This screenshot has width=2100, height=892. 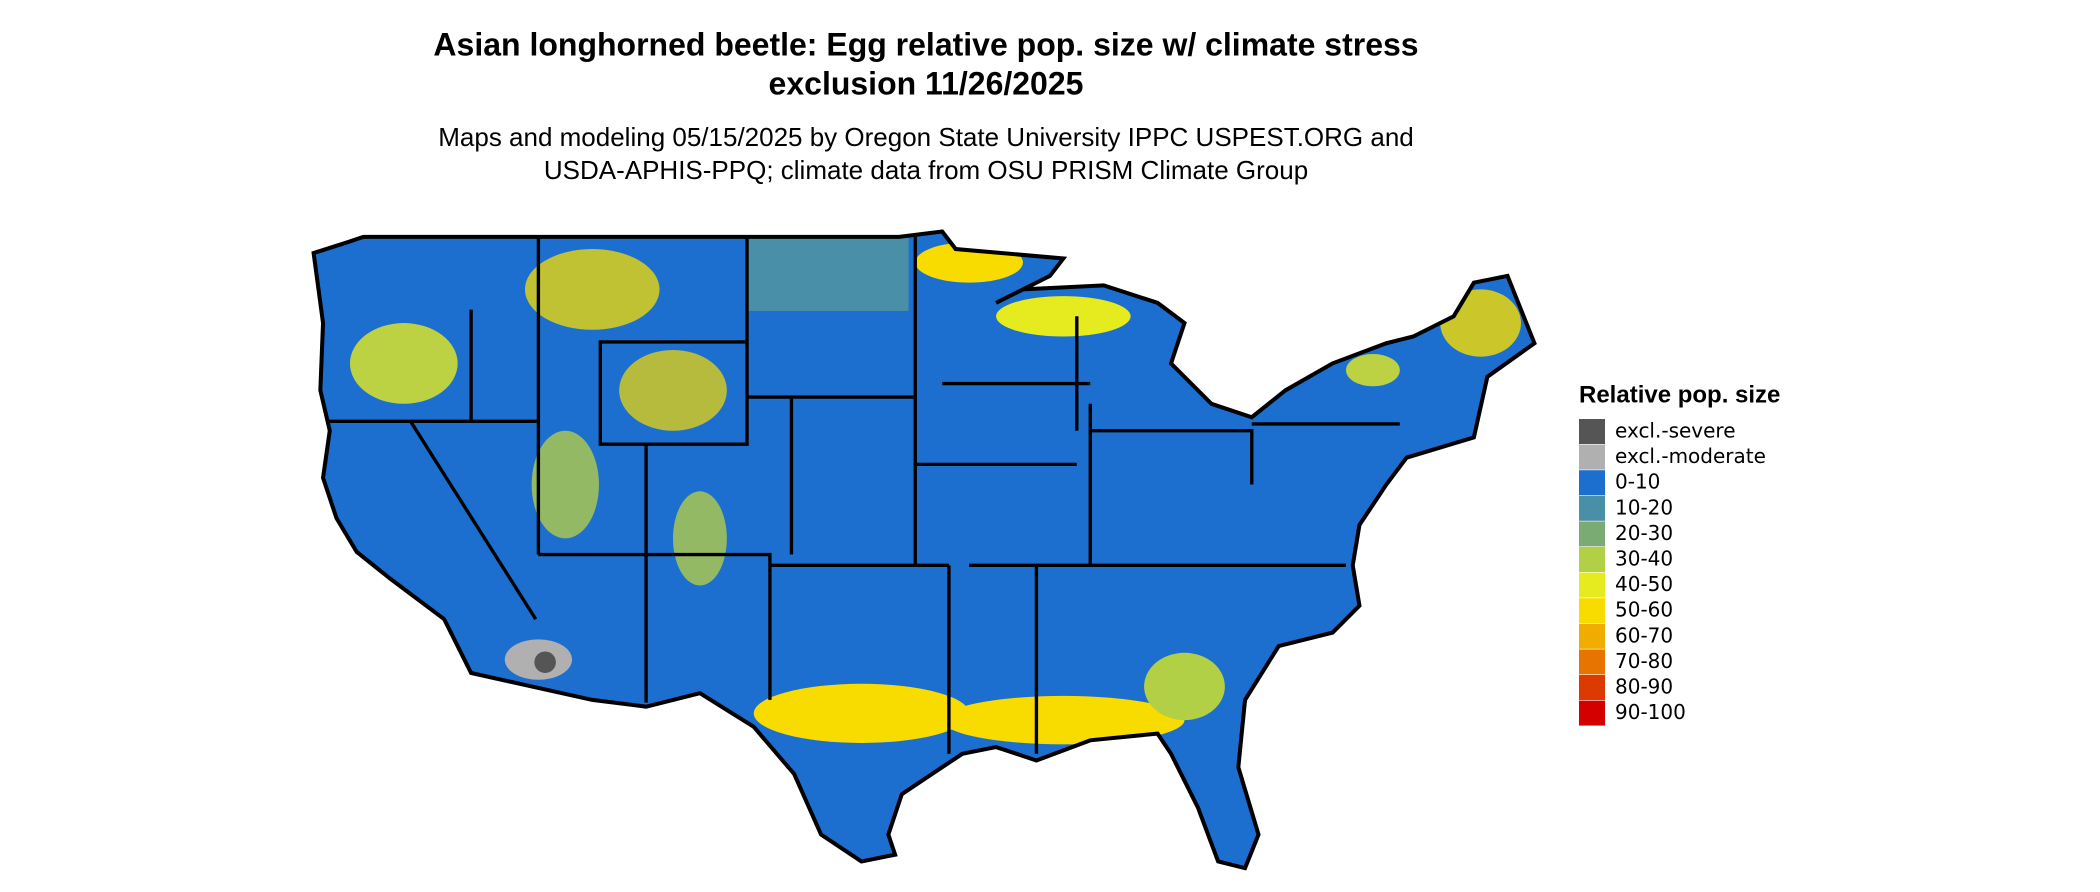 What do you see at coordinates (1644, 584) in the screenshot?
I see `legend-label: 40-50` at bounding box center [1644, 584].